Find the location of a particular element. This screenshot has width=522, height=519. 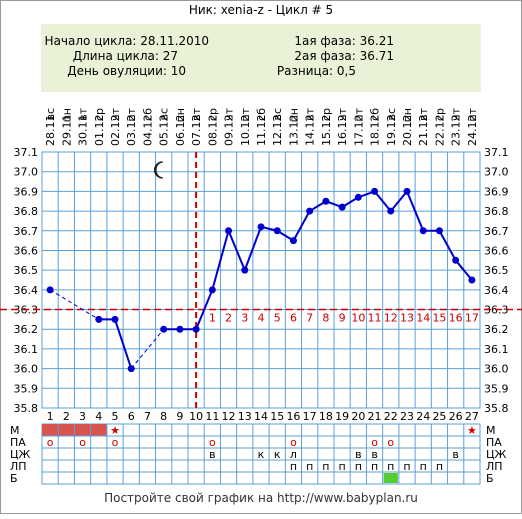

day-number-label: 8 is located at coordinates (163, 416).